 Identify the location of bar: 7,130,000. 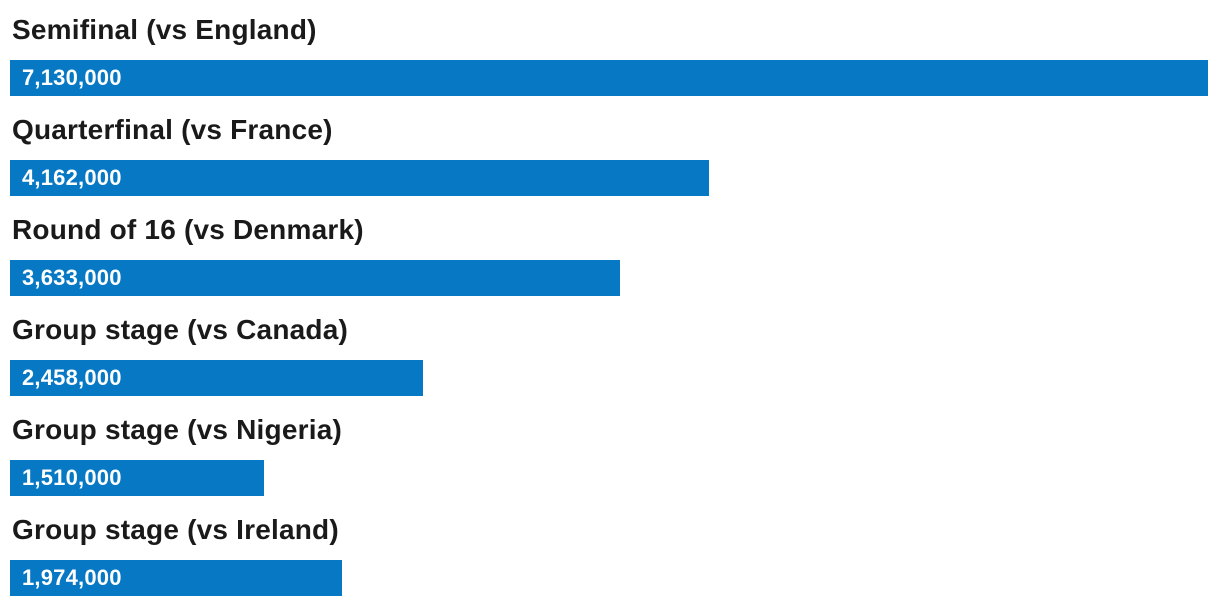
(609, 78).